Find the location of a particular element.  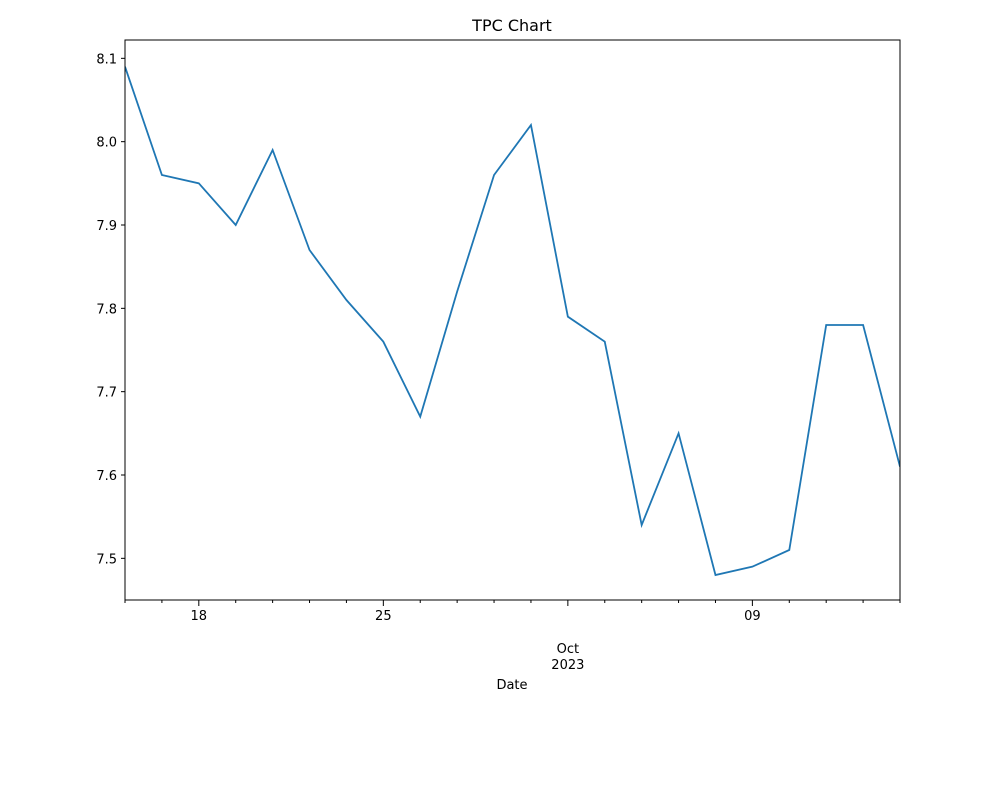

y-tick-label: 8.1 is located at coordinates (106, 59).